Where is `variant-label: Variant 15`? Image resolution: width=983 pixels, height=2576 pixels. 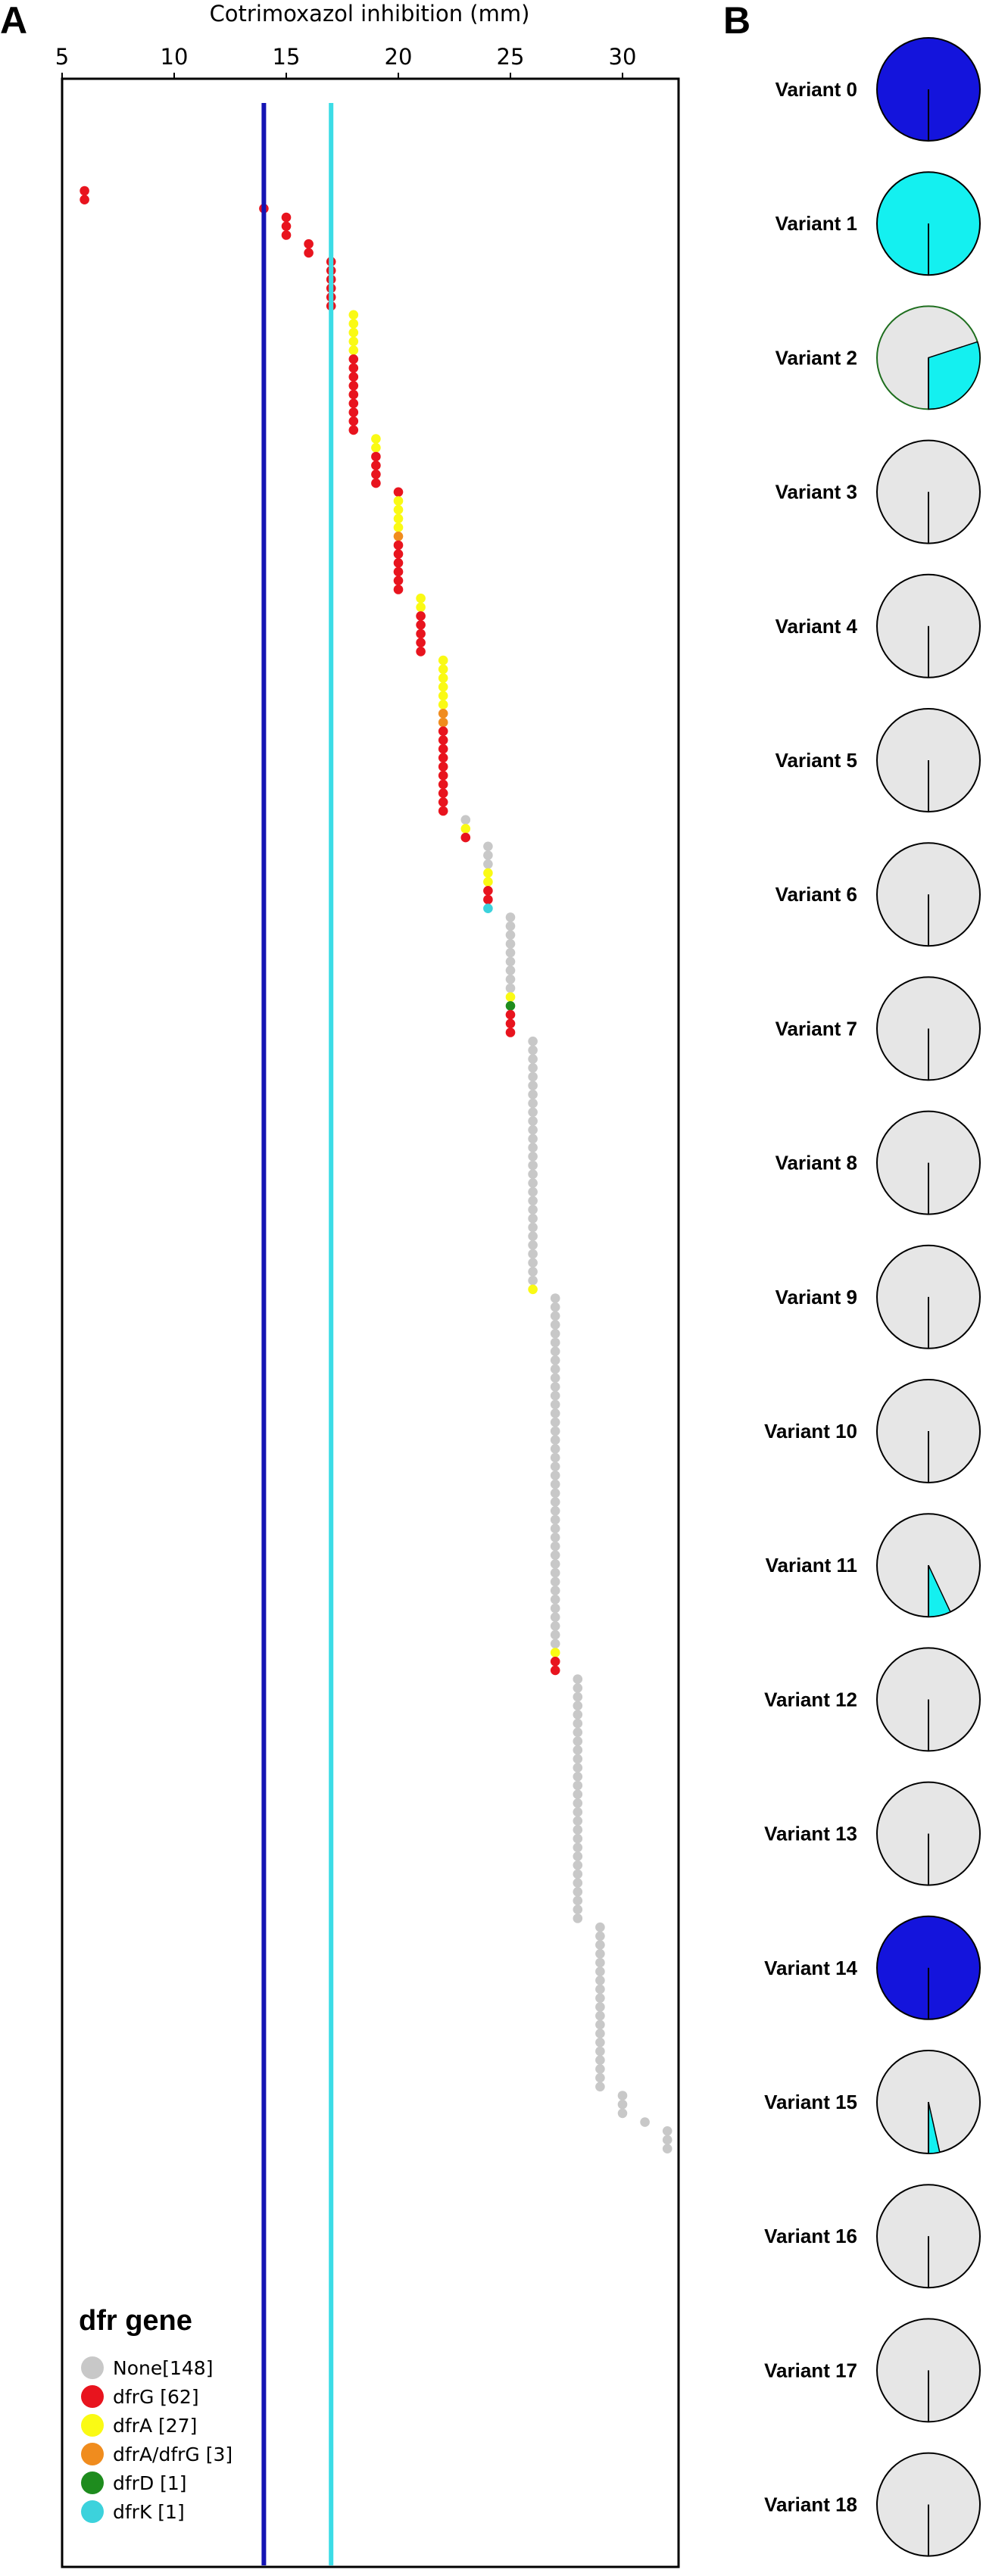 variant-label: Variant 15 is located at coordinates (810, 2102).